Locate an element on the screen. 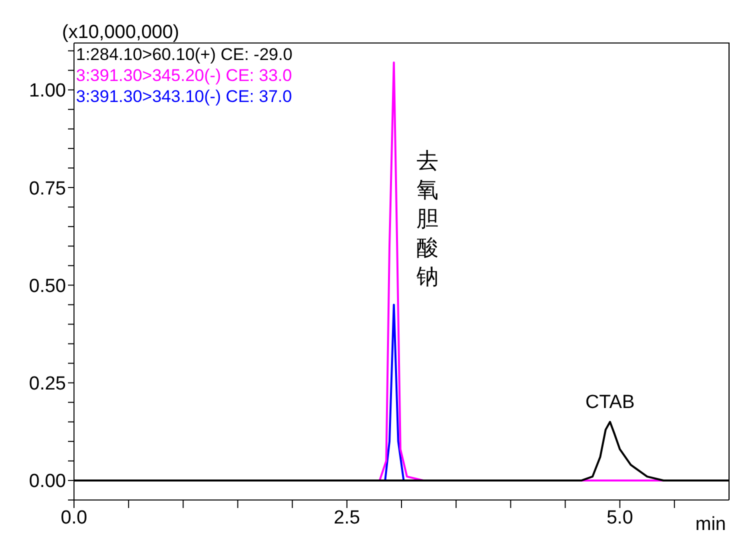 This screenshot has height=538, width=730. y-tick-label: 1.00 is located at coordinates (47, 91).